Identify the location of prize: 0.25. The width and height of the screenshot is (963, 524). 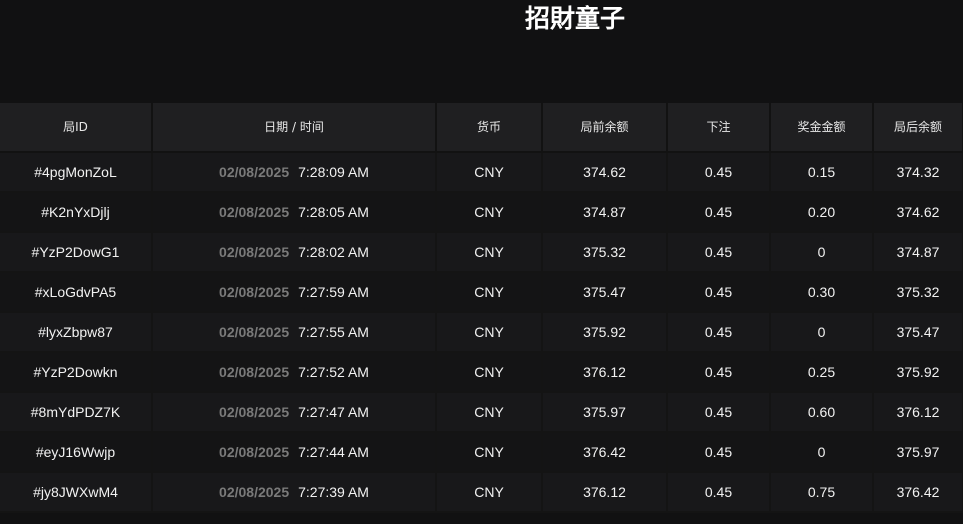
(822, 372).